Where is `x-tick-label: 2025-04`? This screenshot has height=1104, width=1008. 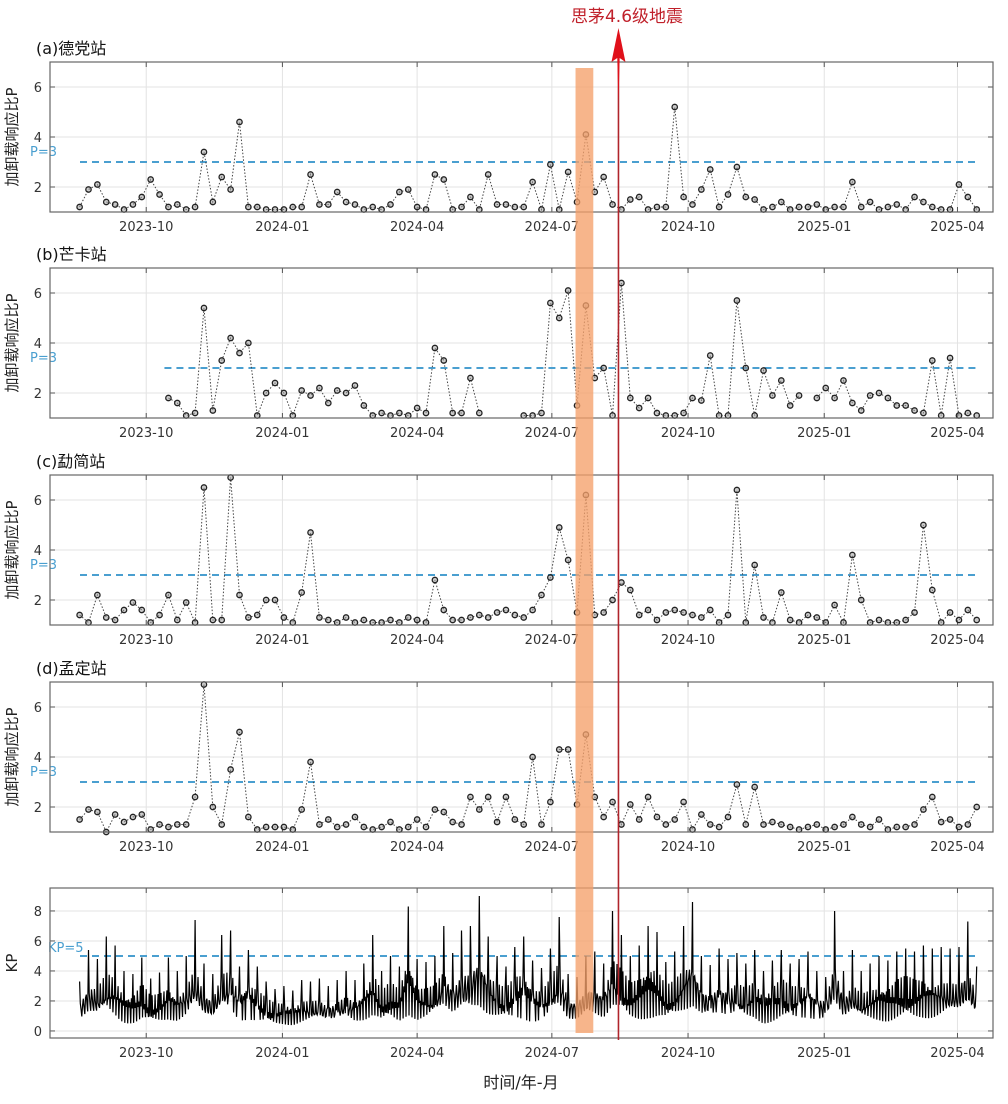 x-tick-label: 2025-04 is located at coordinates (957, 433).